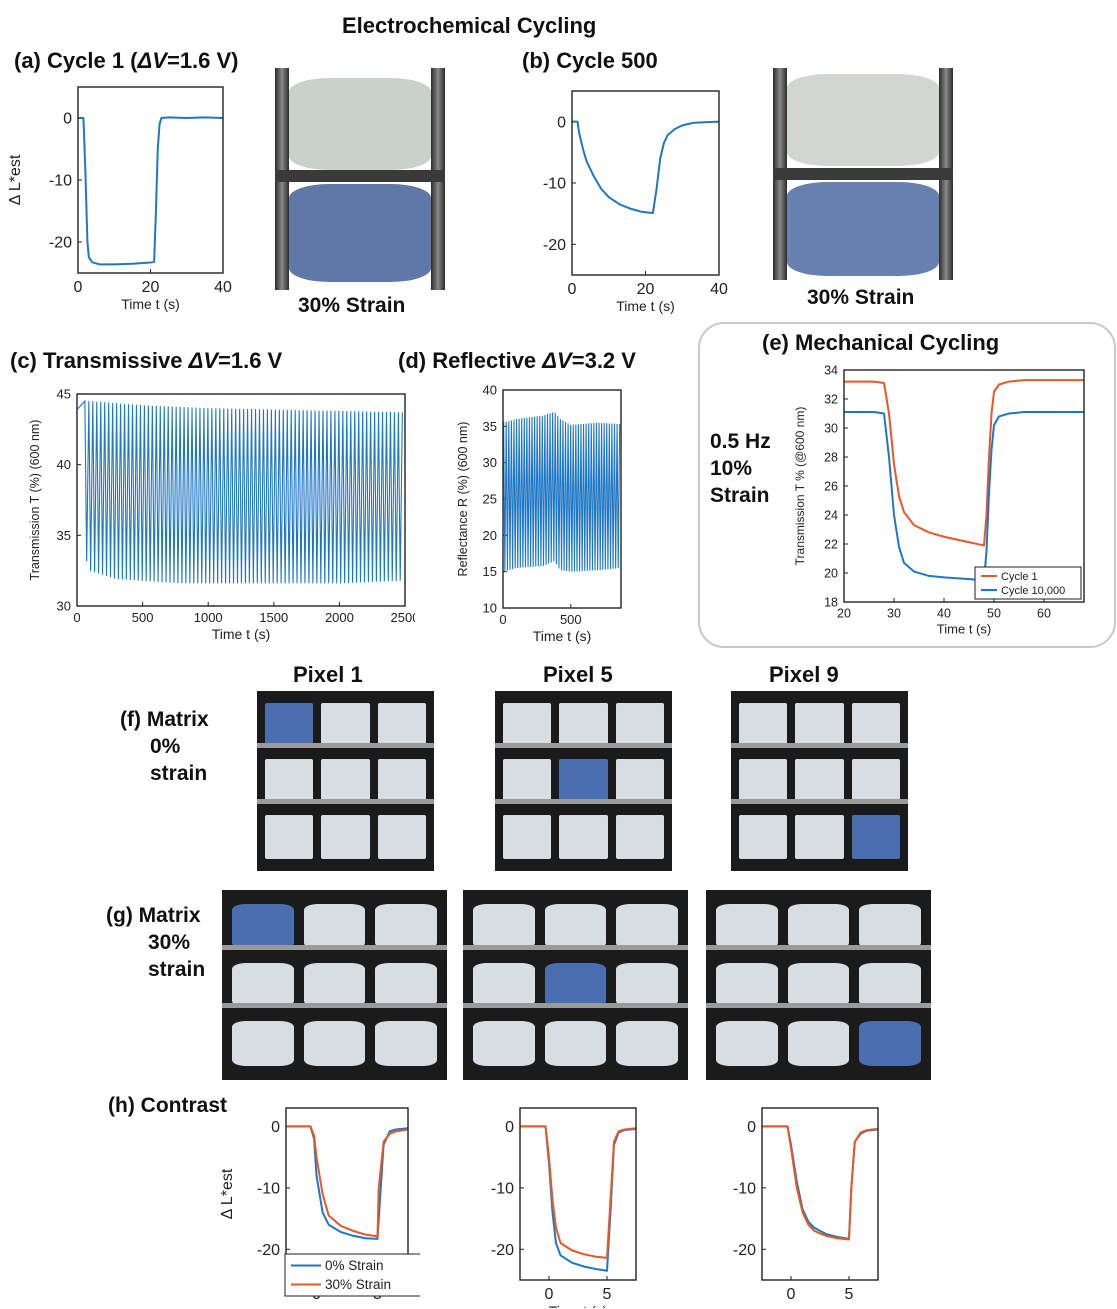 This screenshot has width=1117, height=1309. Describe the element at coordinates (184, 1105) in the screenshot. I see `panel-h-title: Contrast` at that location.